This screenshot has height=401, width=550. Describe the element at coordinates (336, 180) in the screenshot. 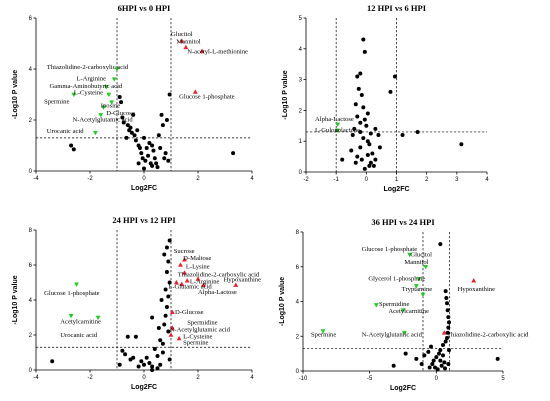

I see `x-tick-label: -1` at that location.